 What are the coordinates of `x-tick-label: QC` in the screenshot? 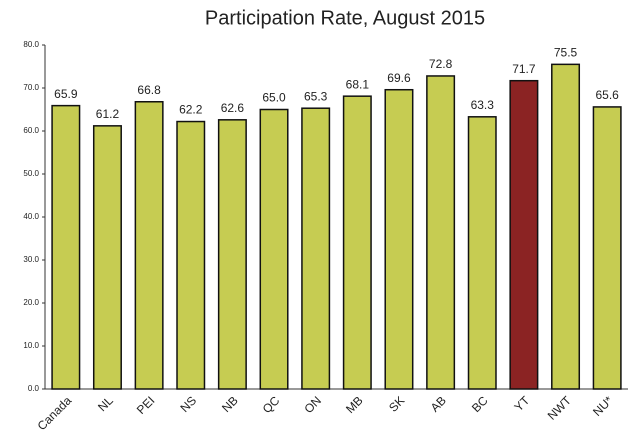 It's located at (271, 404).